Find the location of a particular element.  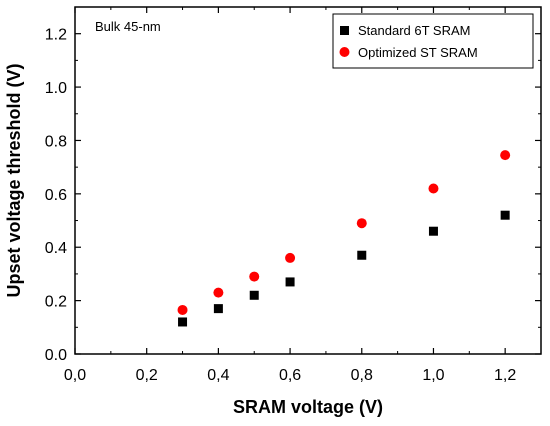

legend-label-optimized-st: Optimized ST SRAM is located at coordinates (418, 52).